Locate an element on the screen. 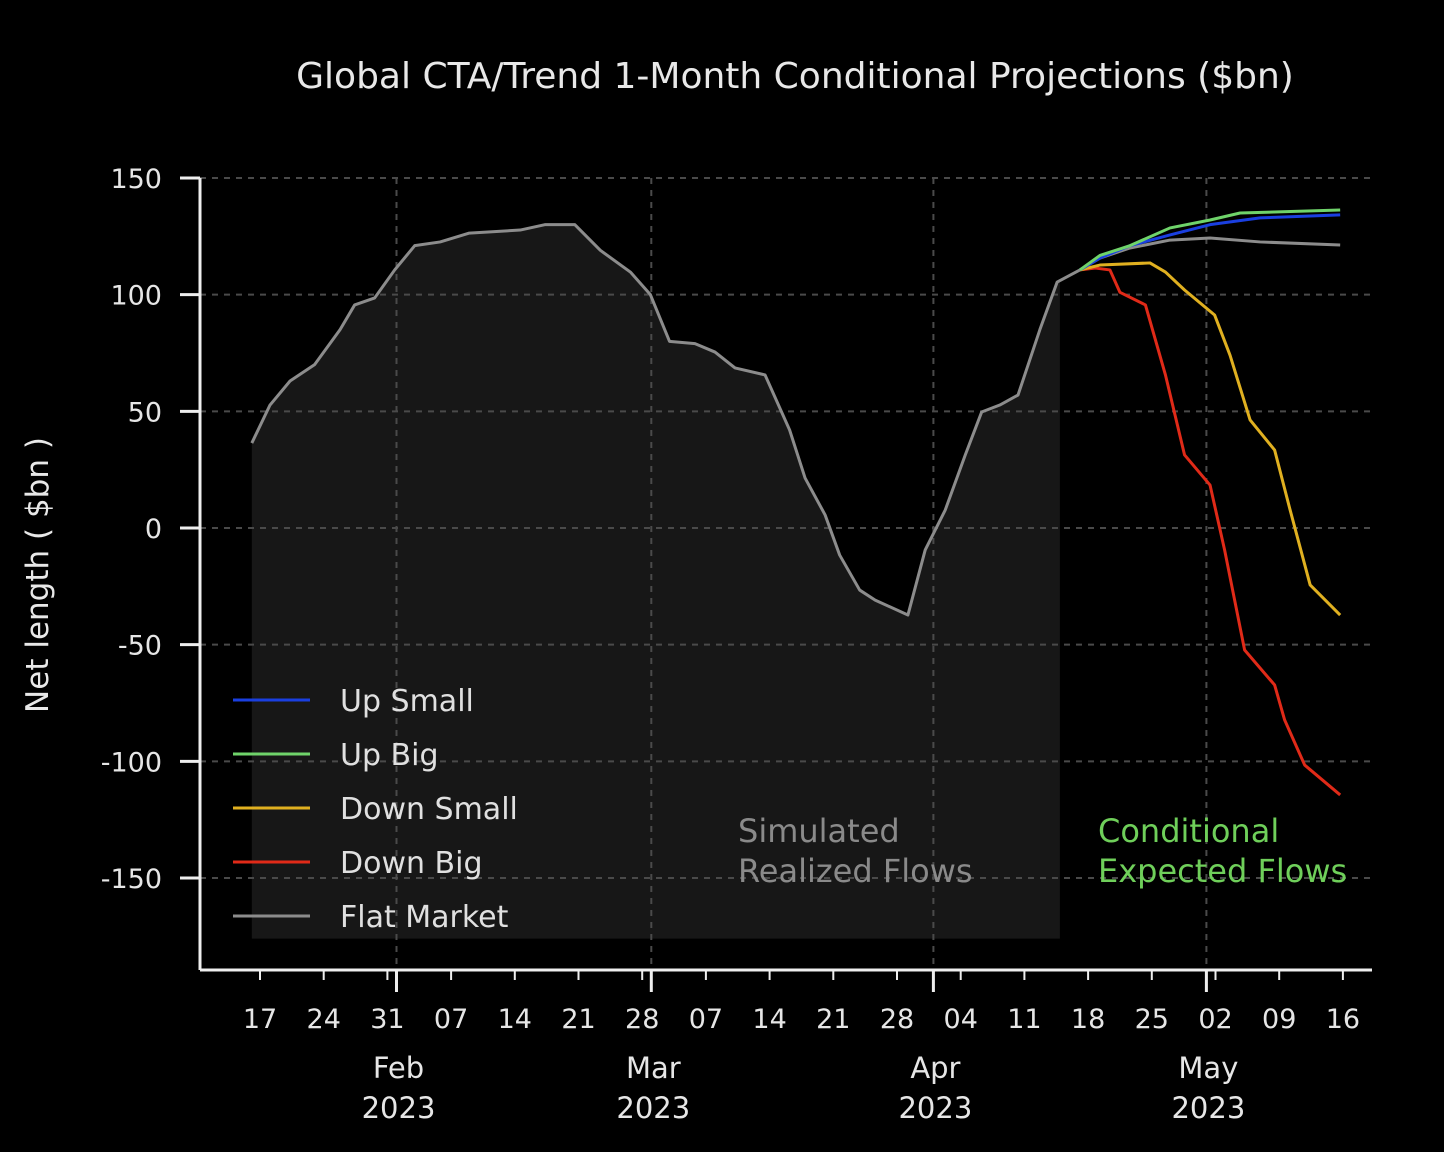 Image resolution: width=1444 pixels, height=1152 pixels. y-axis-label: Net length ( $bn ) is located at coordinates (38, 575).